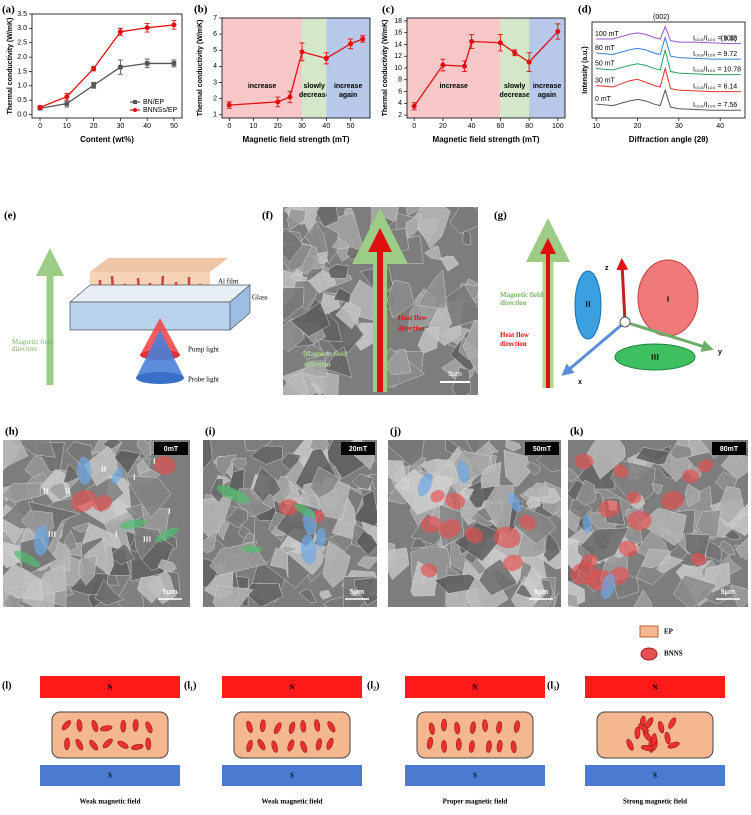  I want to click on plane-label: II, so click(588, 305).